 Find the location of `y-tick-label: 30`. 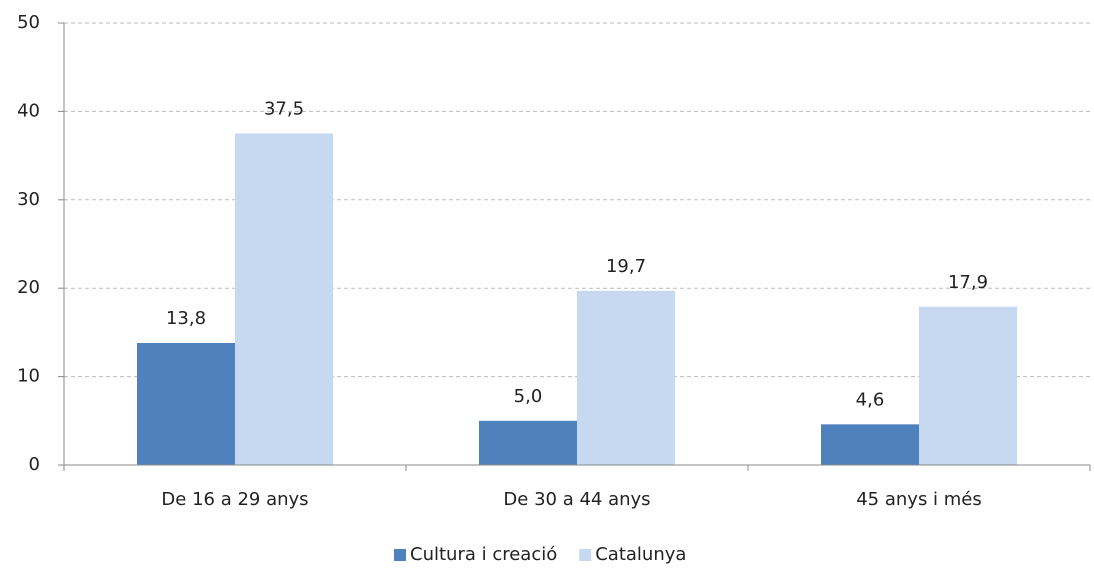

y-tick-label: 30 is located at coordinates (28, 199).